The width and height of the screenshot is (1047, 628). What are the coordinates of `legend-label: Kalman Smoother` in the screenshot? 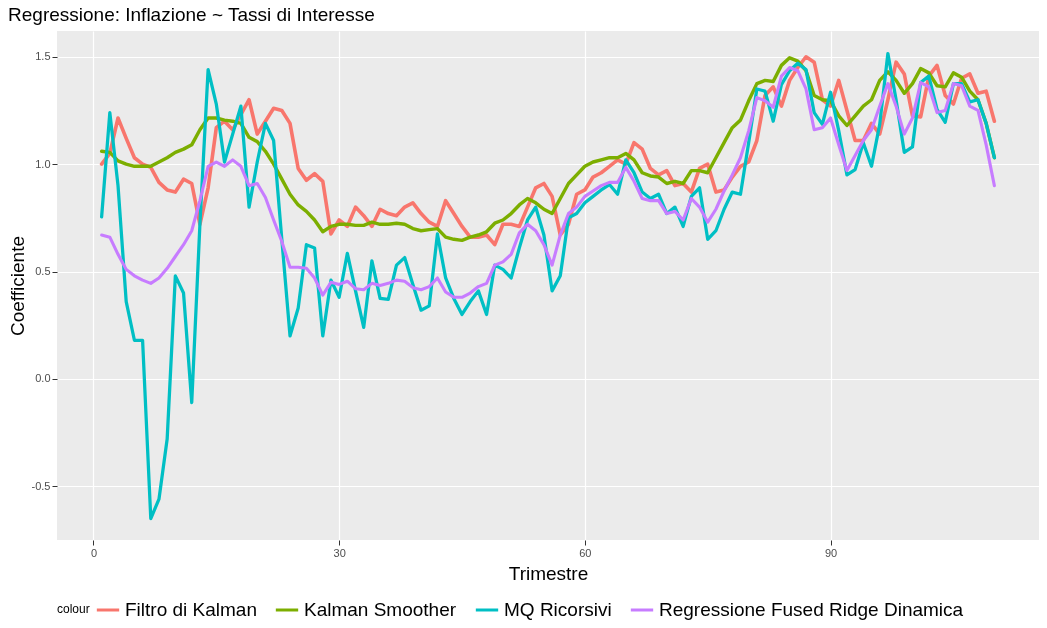 It's located at (380, 609).